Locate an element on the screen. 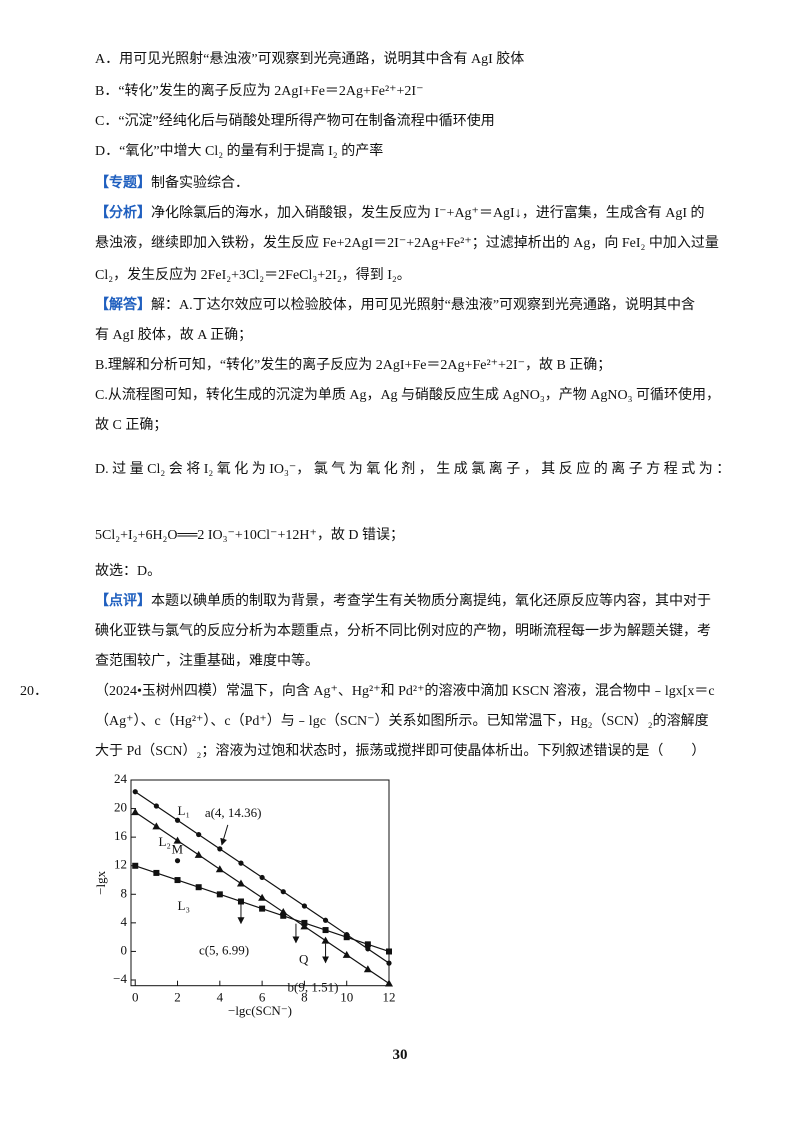  text: 5Cl₂+I₂+6H₂O══2 IO₃⁻+10Cl⁻+12H⁺，故 D 错误； is located at coordinates (249, 535).